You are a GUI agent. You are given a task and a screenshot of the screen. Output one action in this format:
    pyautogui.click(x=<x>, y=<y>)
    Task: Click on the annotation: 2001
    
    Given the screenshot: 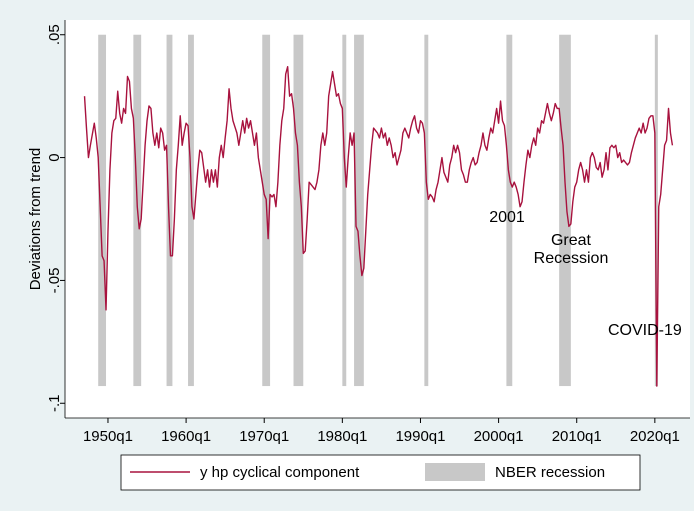 What is the action you would take?
    pyautogui.click(x=507, y=217)
    